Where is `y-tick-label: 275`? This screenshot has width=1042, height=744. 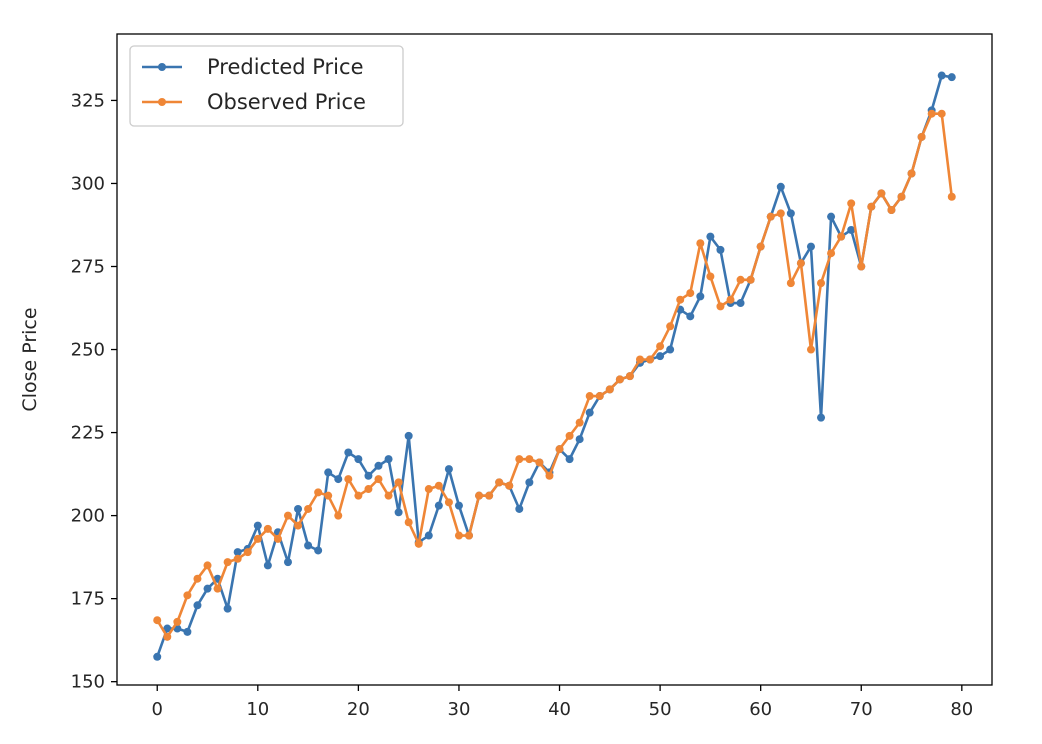
y-tick-label: 275 is located at coordinates (88, 267).